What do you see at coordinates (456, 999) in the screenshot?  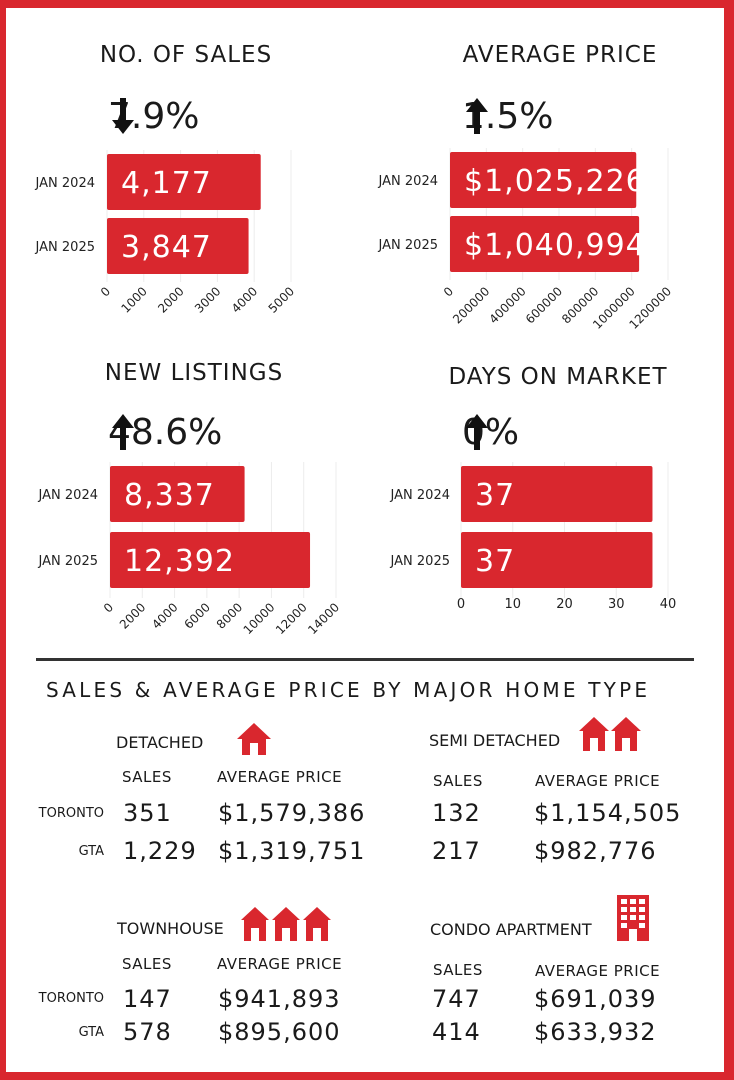 I see `sales-value: 747` at bounding box center [456, 999].